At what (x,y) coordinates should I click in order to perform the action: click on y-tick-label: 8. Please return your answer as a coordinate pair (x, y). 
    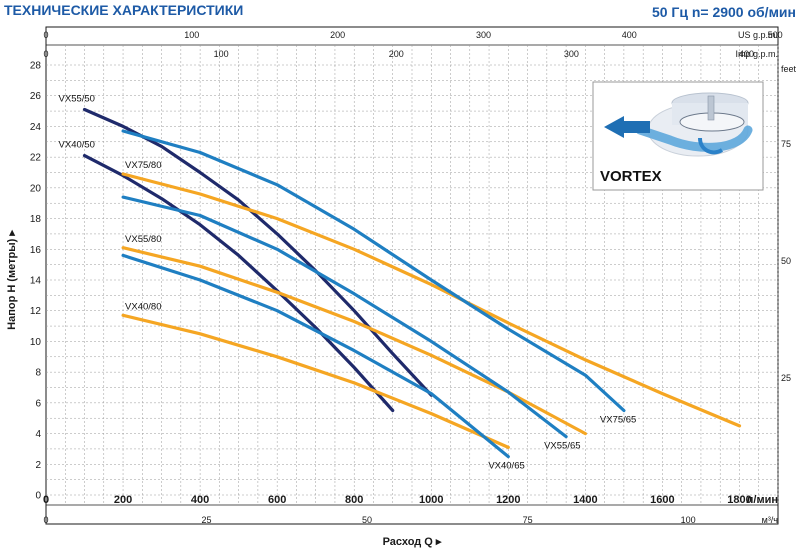
    Looking at the image, I should click on (38, 373).